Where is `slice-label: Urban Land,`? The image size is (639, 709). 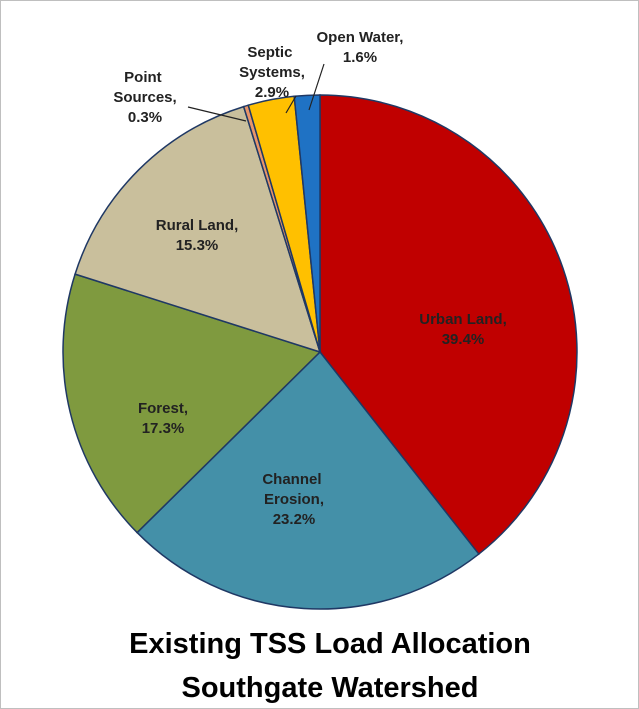 slice-label: Urban Land, is located at coordinates (463, 319).